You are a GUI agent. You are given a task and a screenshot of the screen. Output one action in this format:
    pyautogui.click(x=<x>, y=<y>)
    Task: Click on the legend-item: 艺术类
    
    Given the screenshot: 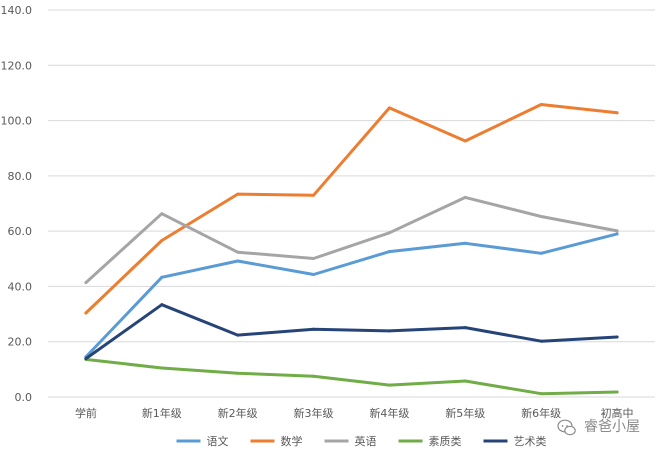 What is the action you would take?
    pyautogui.click(x=515, y=441)
    